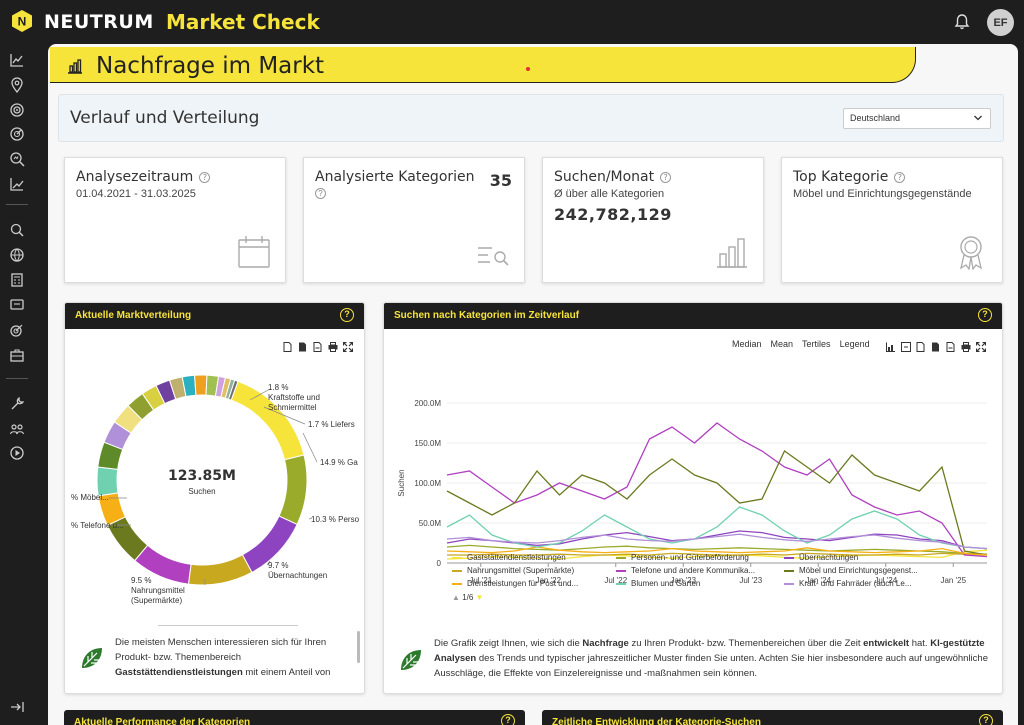 The height and width of the screenshot is (725, 1024). I want to click on divider, so click(228, 625).